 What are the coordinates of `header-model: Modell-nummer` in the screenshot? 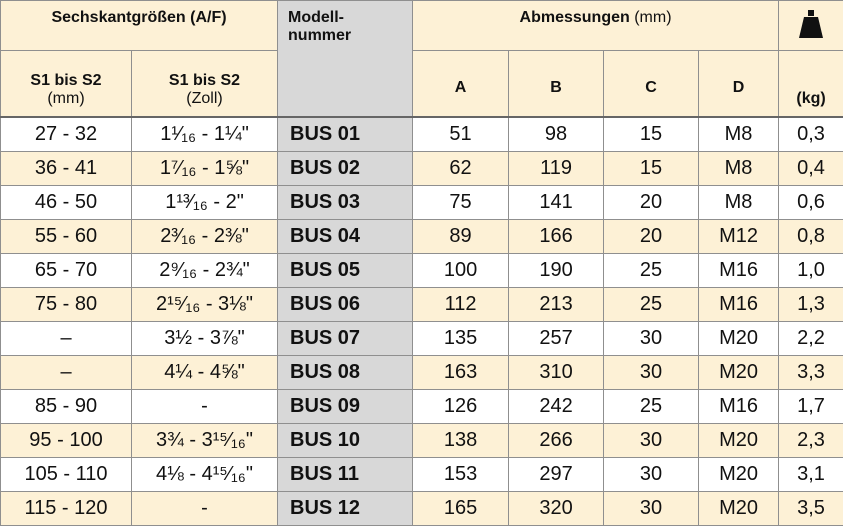 It's located at (345, 58).